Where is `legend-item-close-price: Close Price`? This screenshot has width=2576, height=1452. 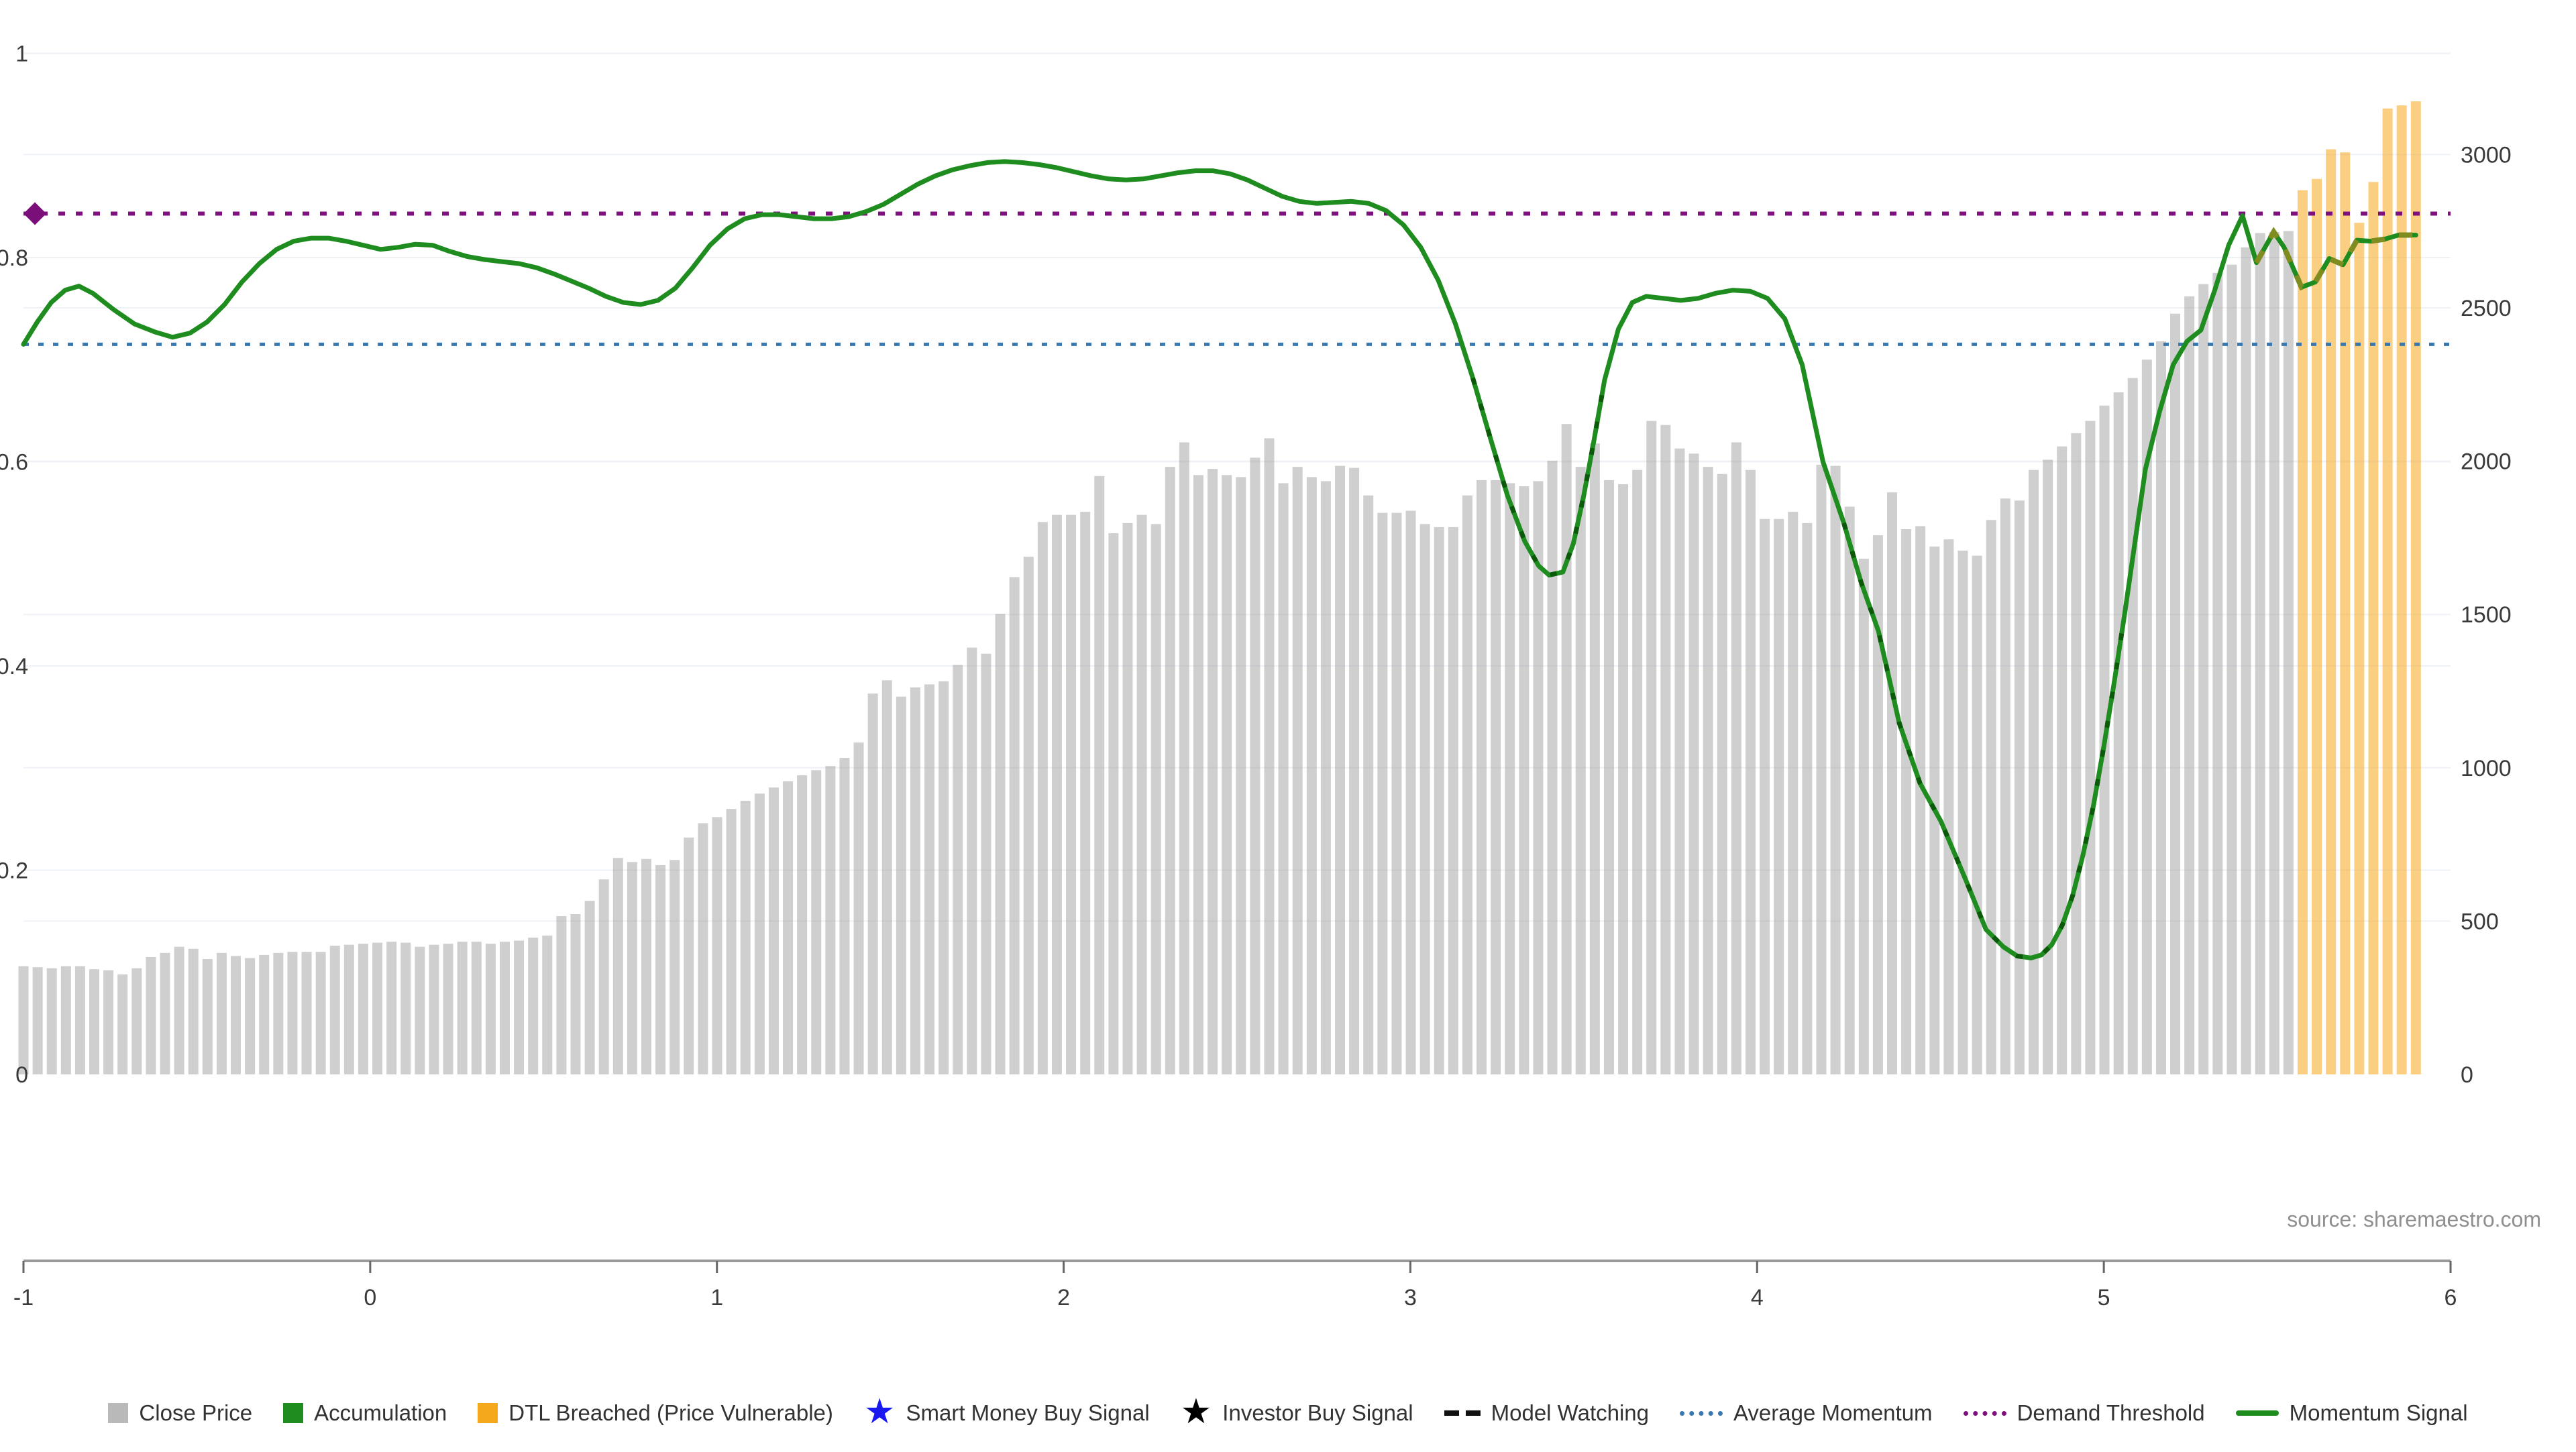
legend-item-close-price: Close Price is located at coordinates (180, 1413).